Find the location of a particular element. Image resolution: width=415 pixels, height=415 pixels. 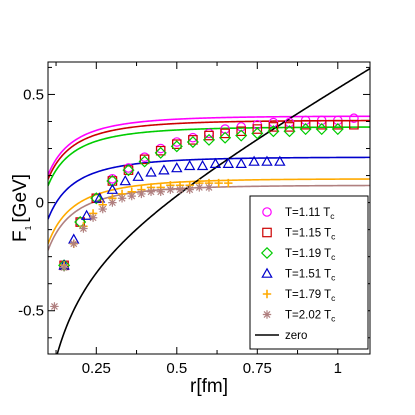

curve-t151 is located at coordinates (209, 188).